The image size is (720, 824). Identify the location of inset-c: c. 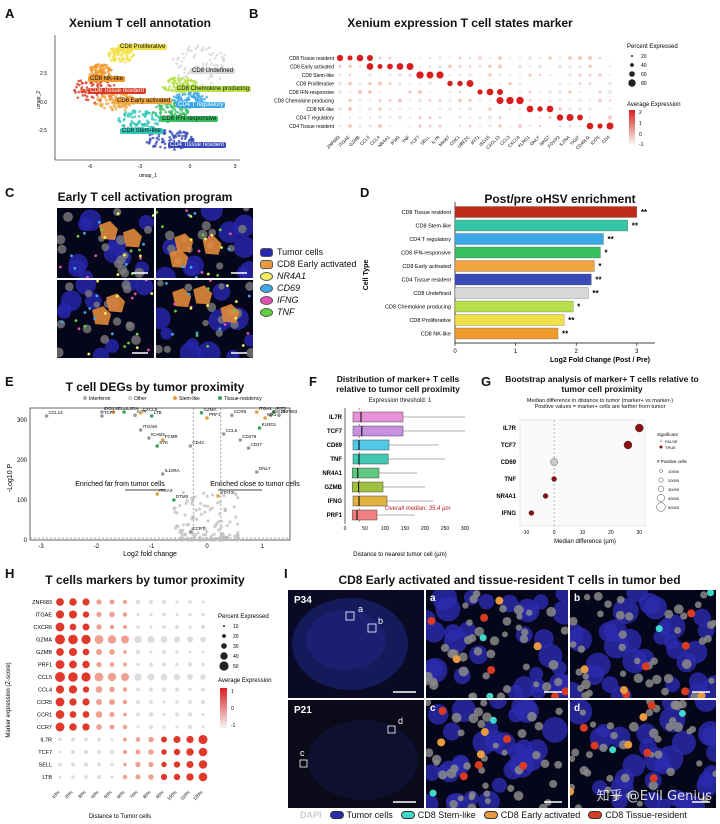
(497, 754).